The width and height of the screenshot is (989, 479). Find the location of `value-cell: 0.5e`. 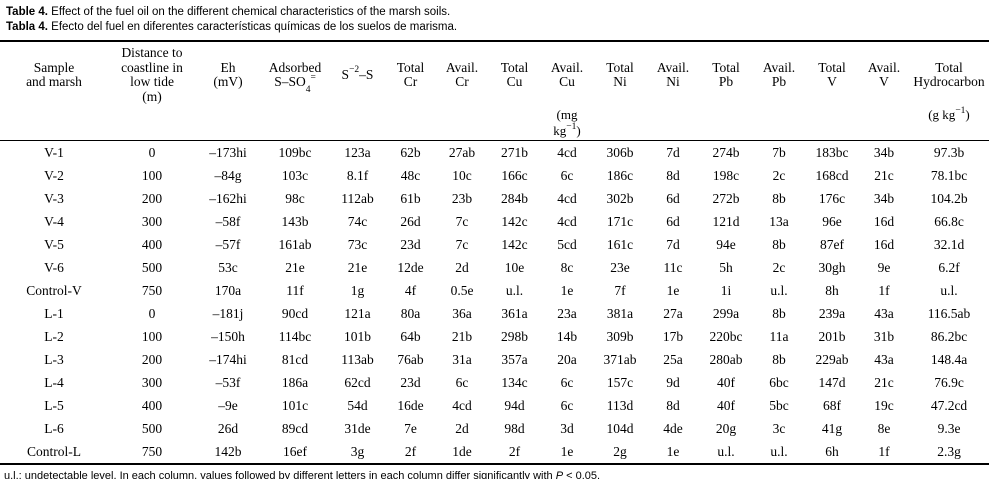

value-cell: 0.5e is located at coordinates (462, 290).